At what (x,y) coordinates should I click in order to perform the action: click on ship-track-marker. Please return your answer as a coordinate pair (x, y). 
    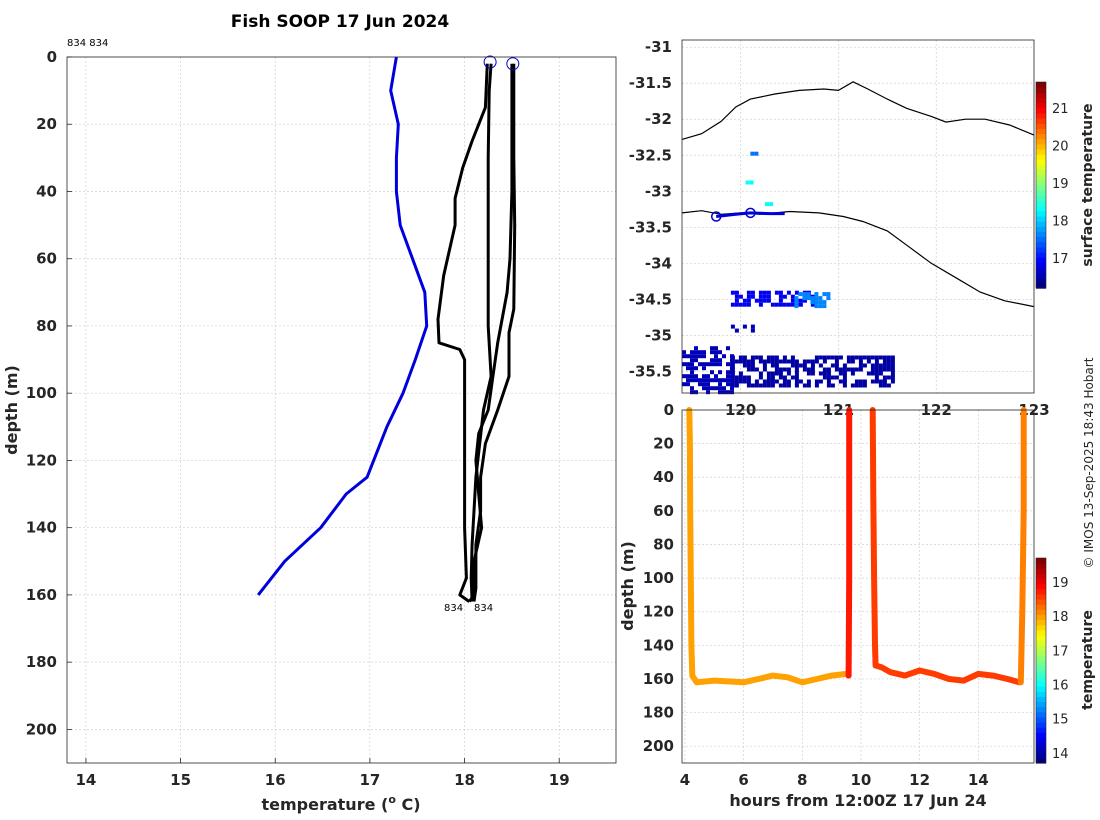
    Looking at the image, I should click on (750, 213).